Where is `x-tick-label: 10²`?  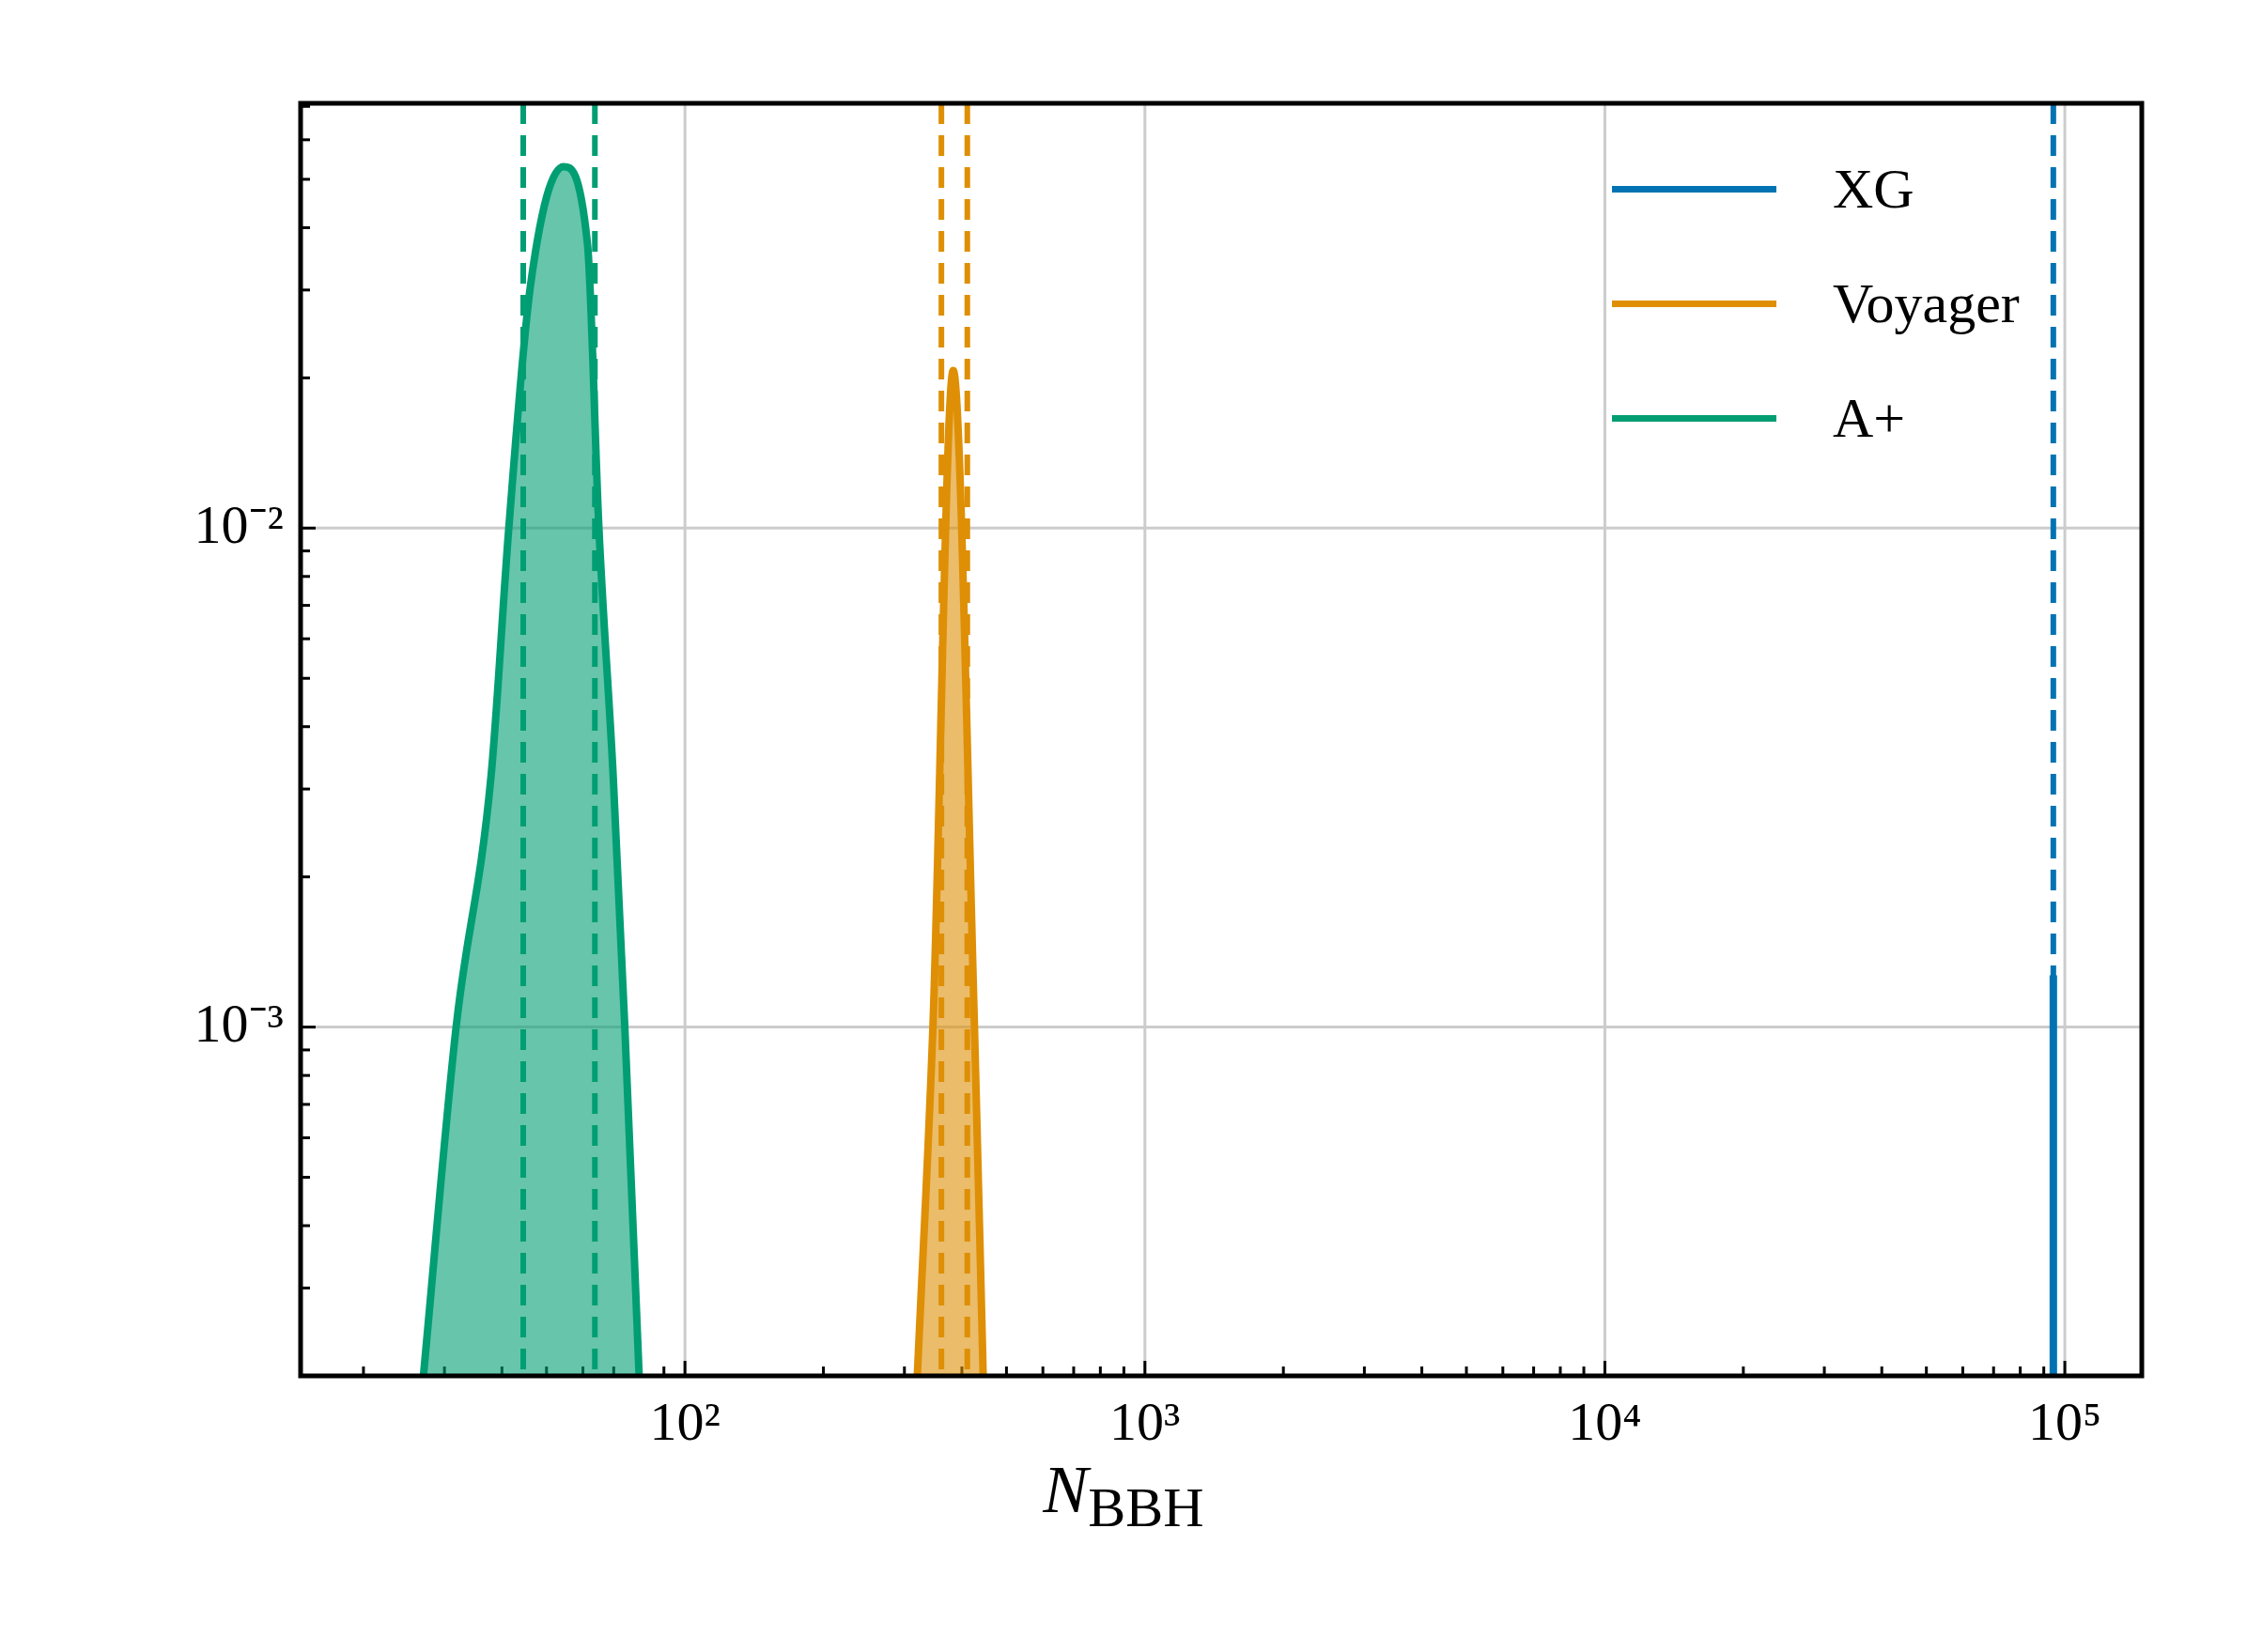
x-tick-label: 10² is located at coordinates (685, 1422).